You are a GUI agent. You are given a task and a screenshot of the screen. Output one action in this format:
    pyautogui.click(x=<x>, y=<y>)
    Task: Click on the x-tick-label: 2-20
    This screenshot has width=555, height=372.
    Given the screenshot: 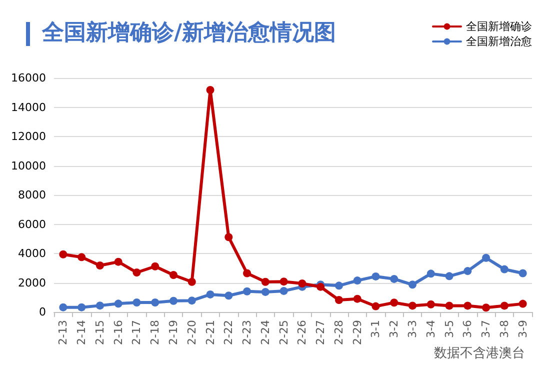 What is the action you would take?
    pyautogui.click(x=191, y=332)
    